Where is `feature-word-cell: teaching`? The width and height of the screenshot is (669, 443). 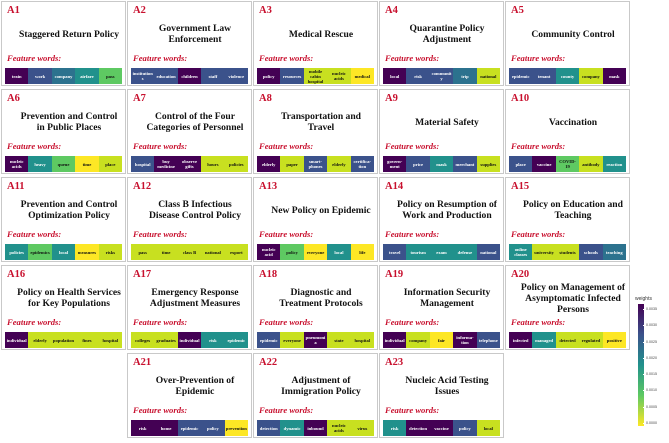 feature-word-cell: teaching is located at coordinates (614, 252).